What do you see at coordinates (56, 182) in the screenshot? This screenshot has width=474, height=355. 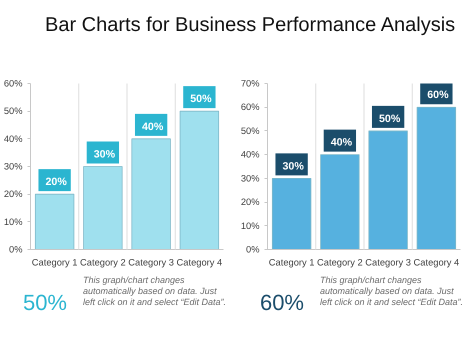 I see `data-label: 20%` at bounding box center [56, 182].